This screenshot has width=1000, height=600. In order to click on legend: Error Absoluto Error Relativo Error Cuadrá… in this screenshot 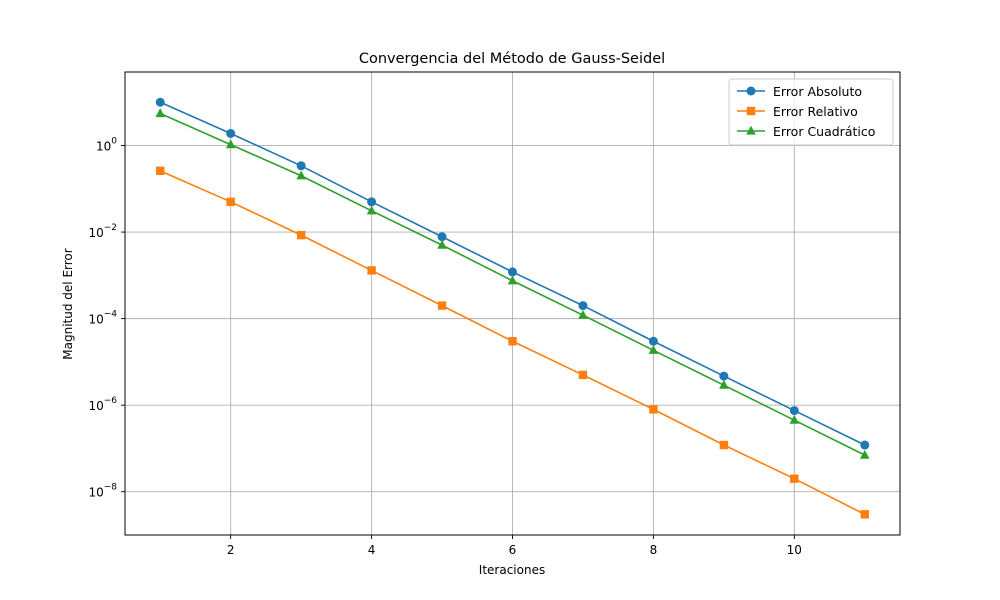, I will do `click(811, 112)`.